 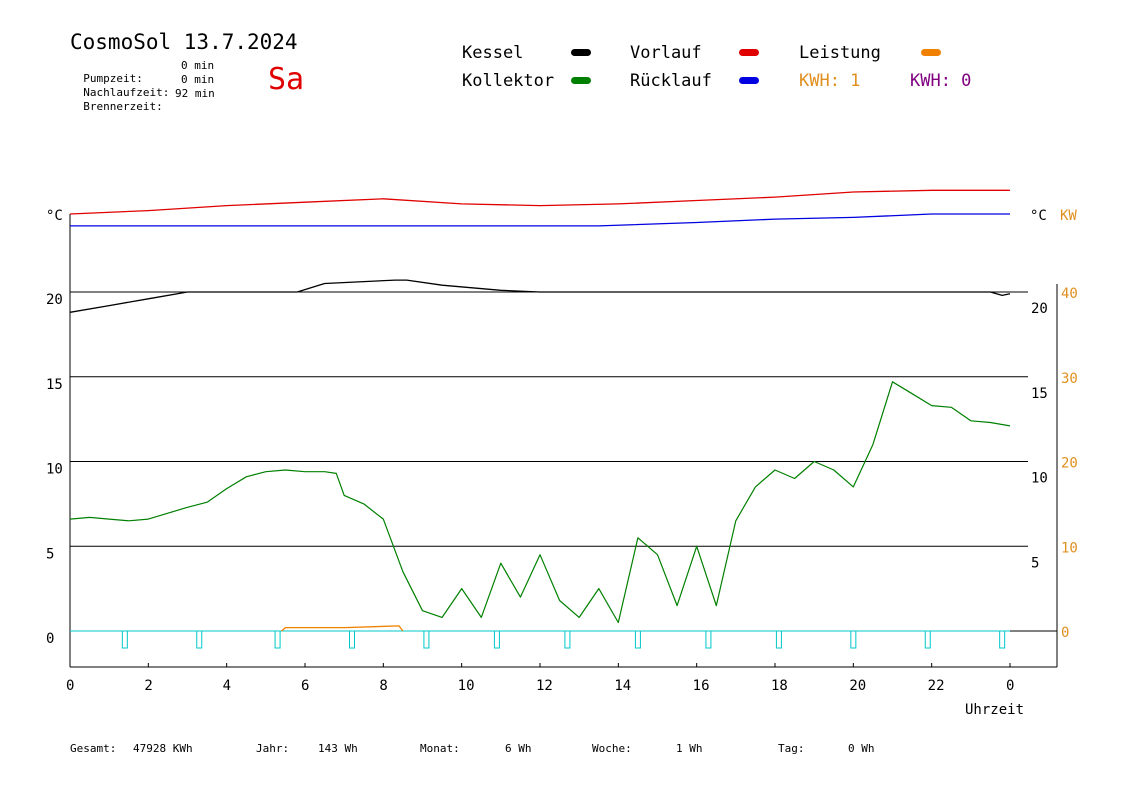 What do you see at coordinates (163, 748) in the screenshot?
I see `footer-gesamt-value: 47928 KWh` at bounding box center [163, 748].